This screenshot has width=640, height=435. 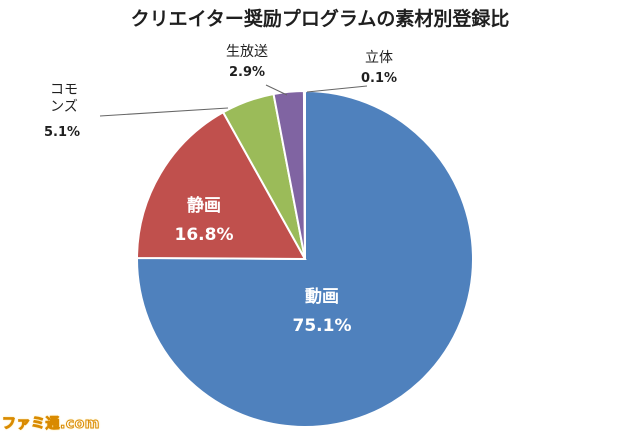 I want to click on watermark-logo: ファミ通.com, so click(x=51, y=424).